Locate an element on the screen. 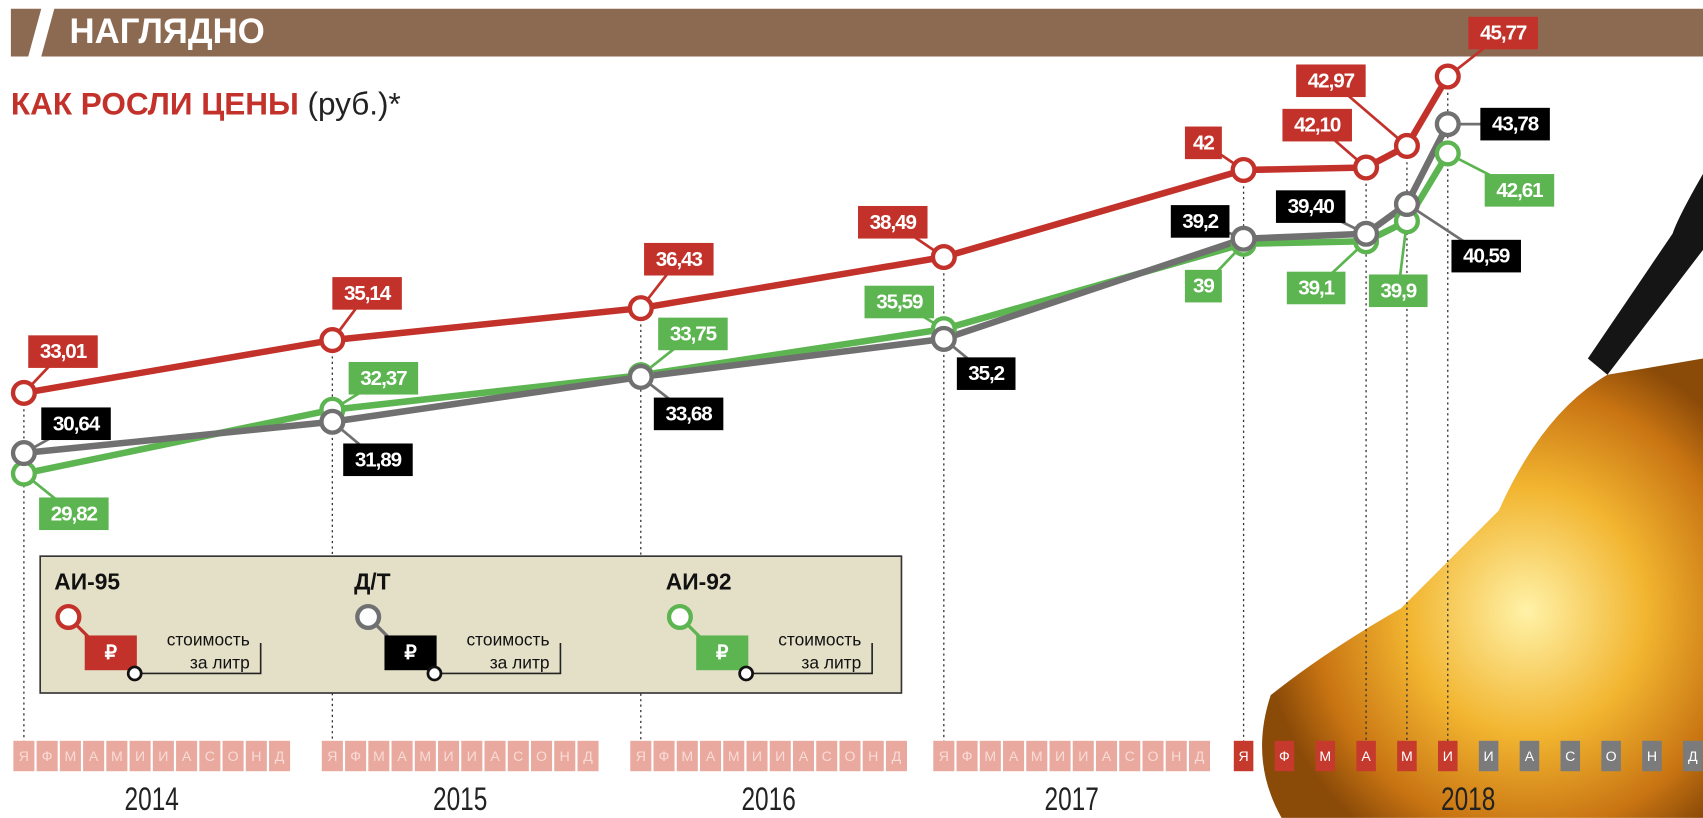  year-label: 2017 is located at coordinates (1071, 800).